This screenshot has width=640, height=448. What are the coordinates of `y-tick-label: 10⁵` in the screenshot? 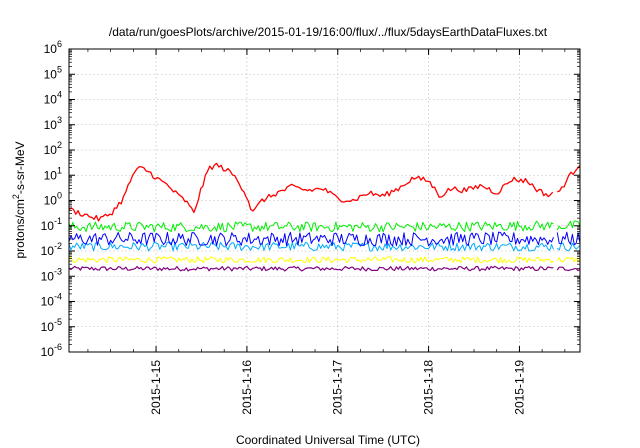 It's located at (53, 72).